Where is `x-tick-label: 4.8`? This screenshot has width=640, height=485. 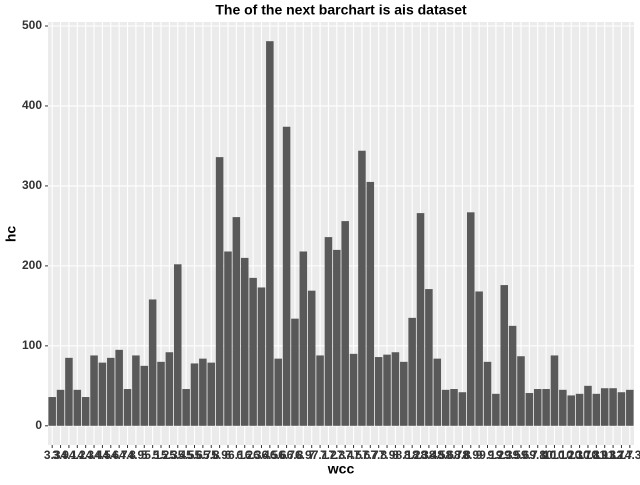 x-tick-label: 4.8 is located at coordinates (127, 455).